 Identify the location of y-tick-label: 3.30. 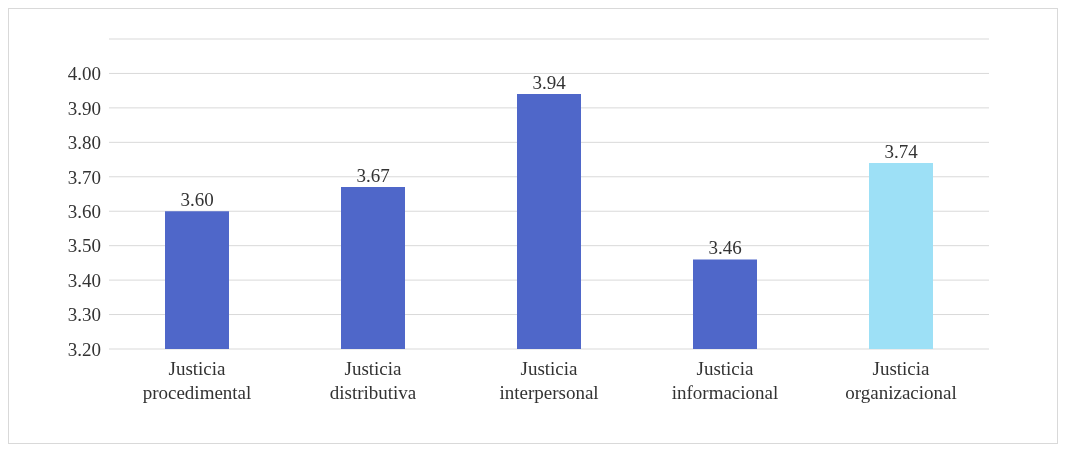
(84, 315).